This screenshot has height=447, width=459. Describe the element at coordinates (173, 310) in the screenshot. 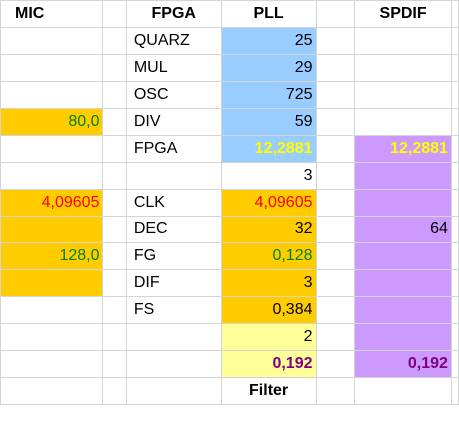

I see `label-cell: FS` at that location.